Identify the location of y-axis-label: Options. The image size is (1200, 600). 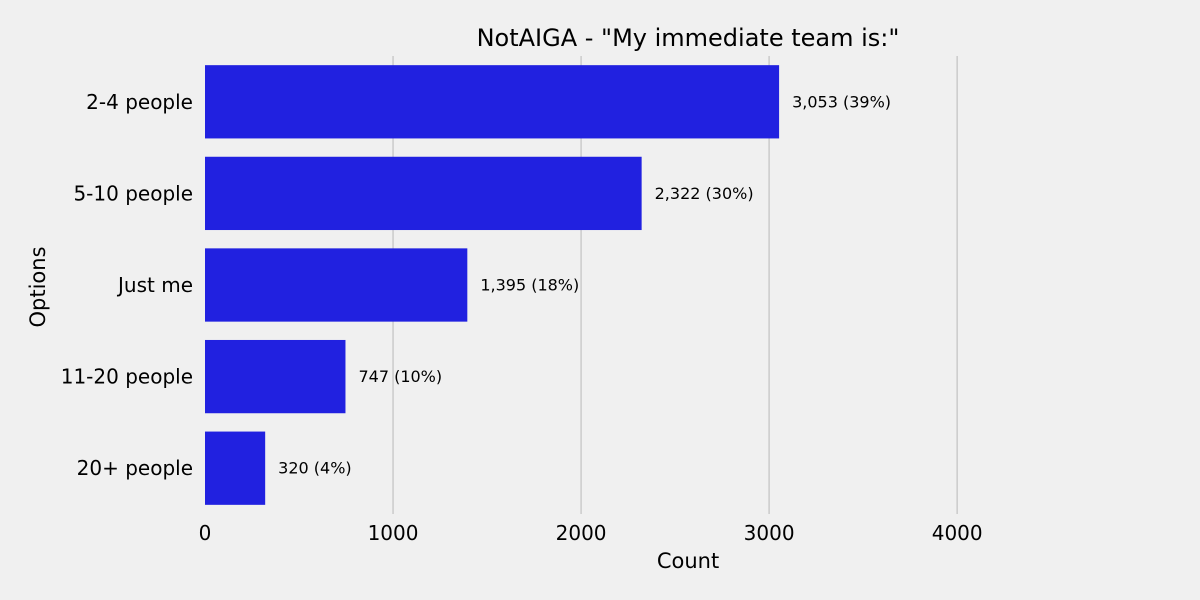
(38, 286).